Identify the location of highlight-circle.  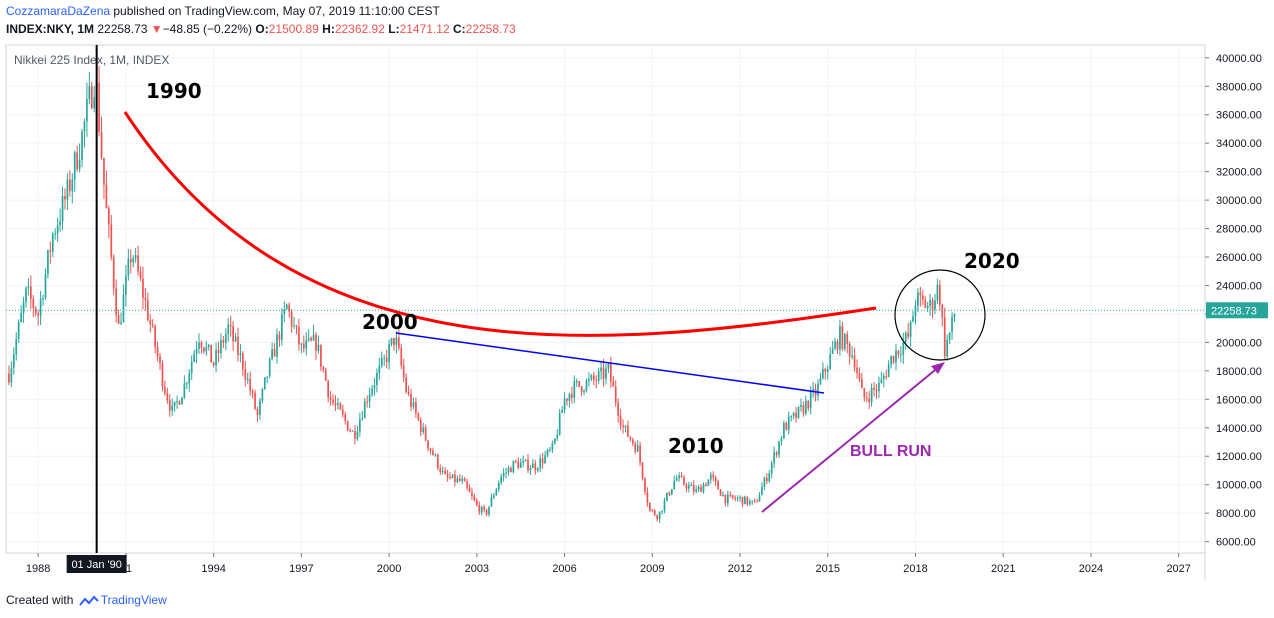
(940, 315).